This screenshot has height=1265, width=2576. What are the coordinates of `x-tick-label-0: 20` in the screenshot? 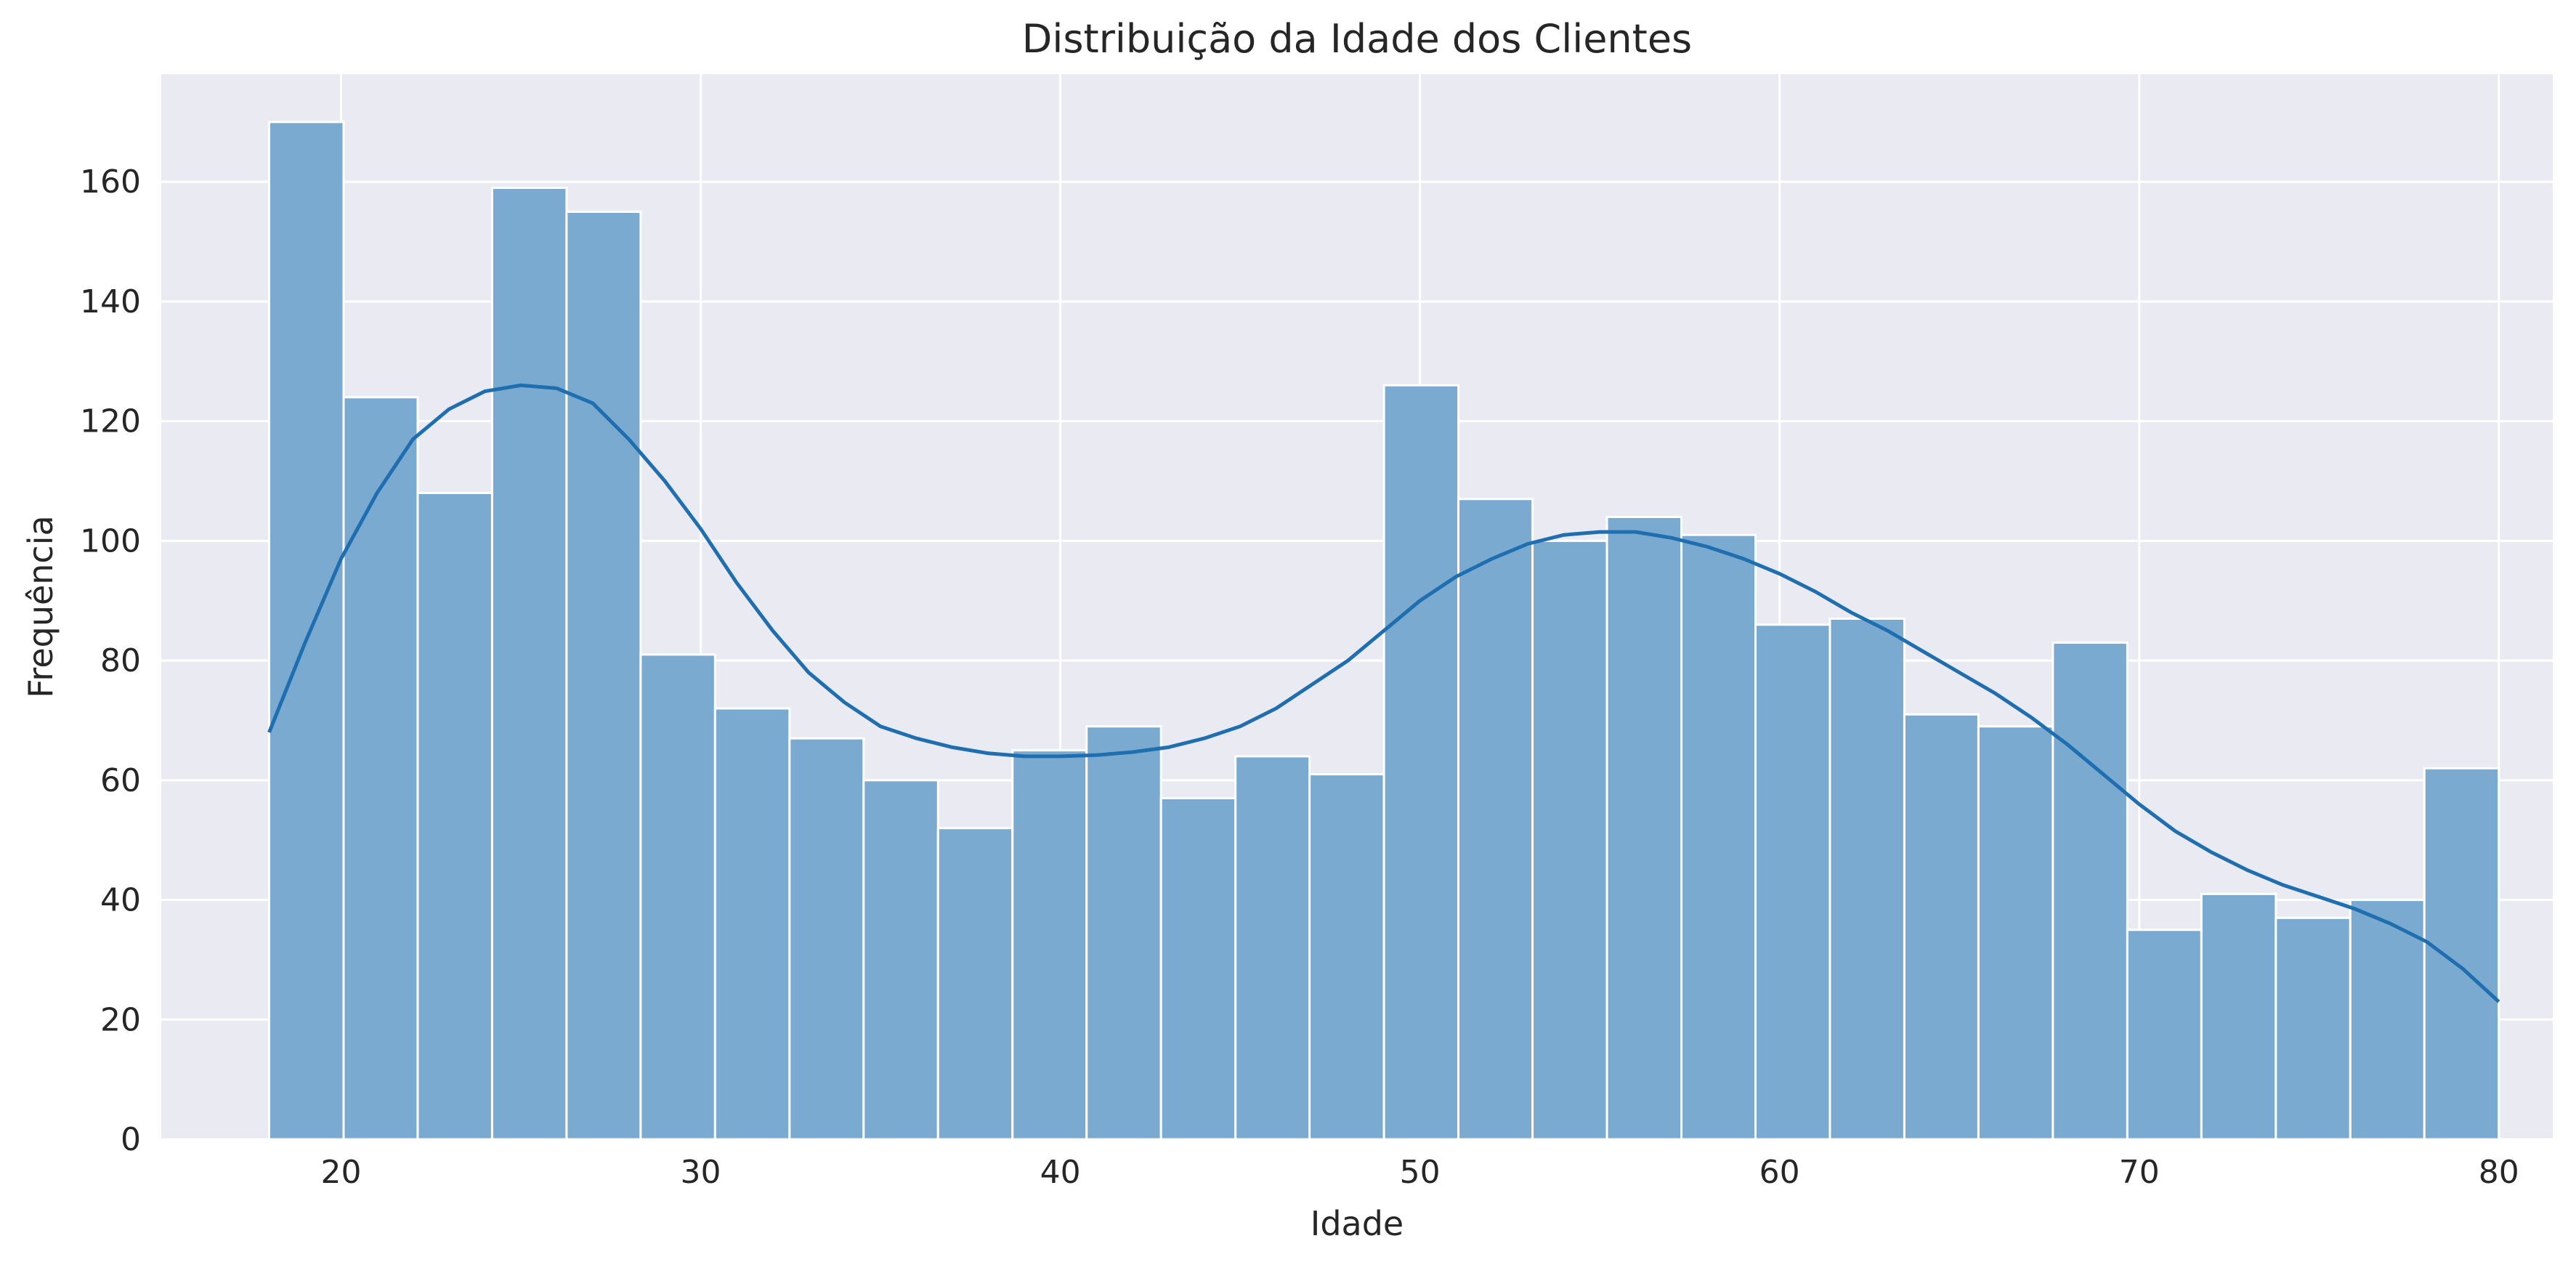 It's located at (341, 1172).